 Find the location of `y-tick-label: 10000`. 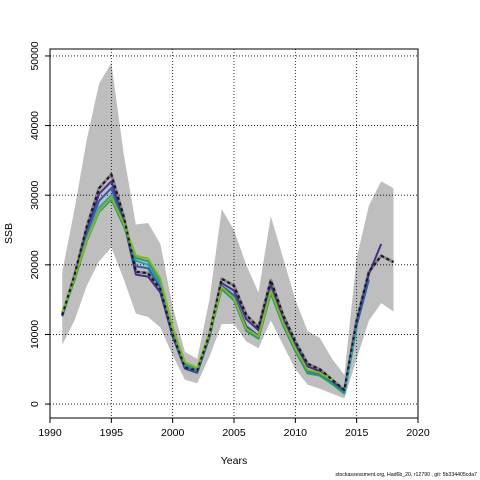

y-tick-label: 10000 is located at coordinates (35, 334).